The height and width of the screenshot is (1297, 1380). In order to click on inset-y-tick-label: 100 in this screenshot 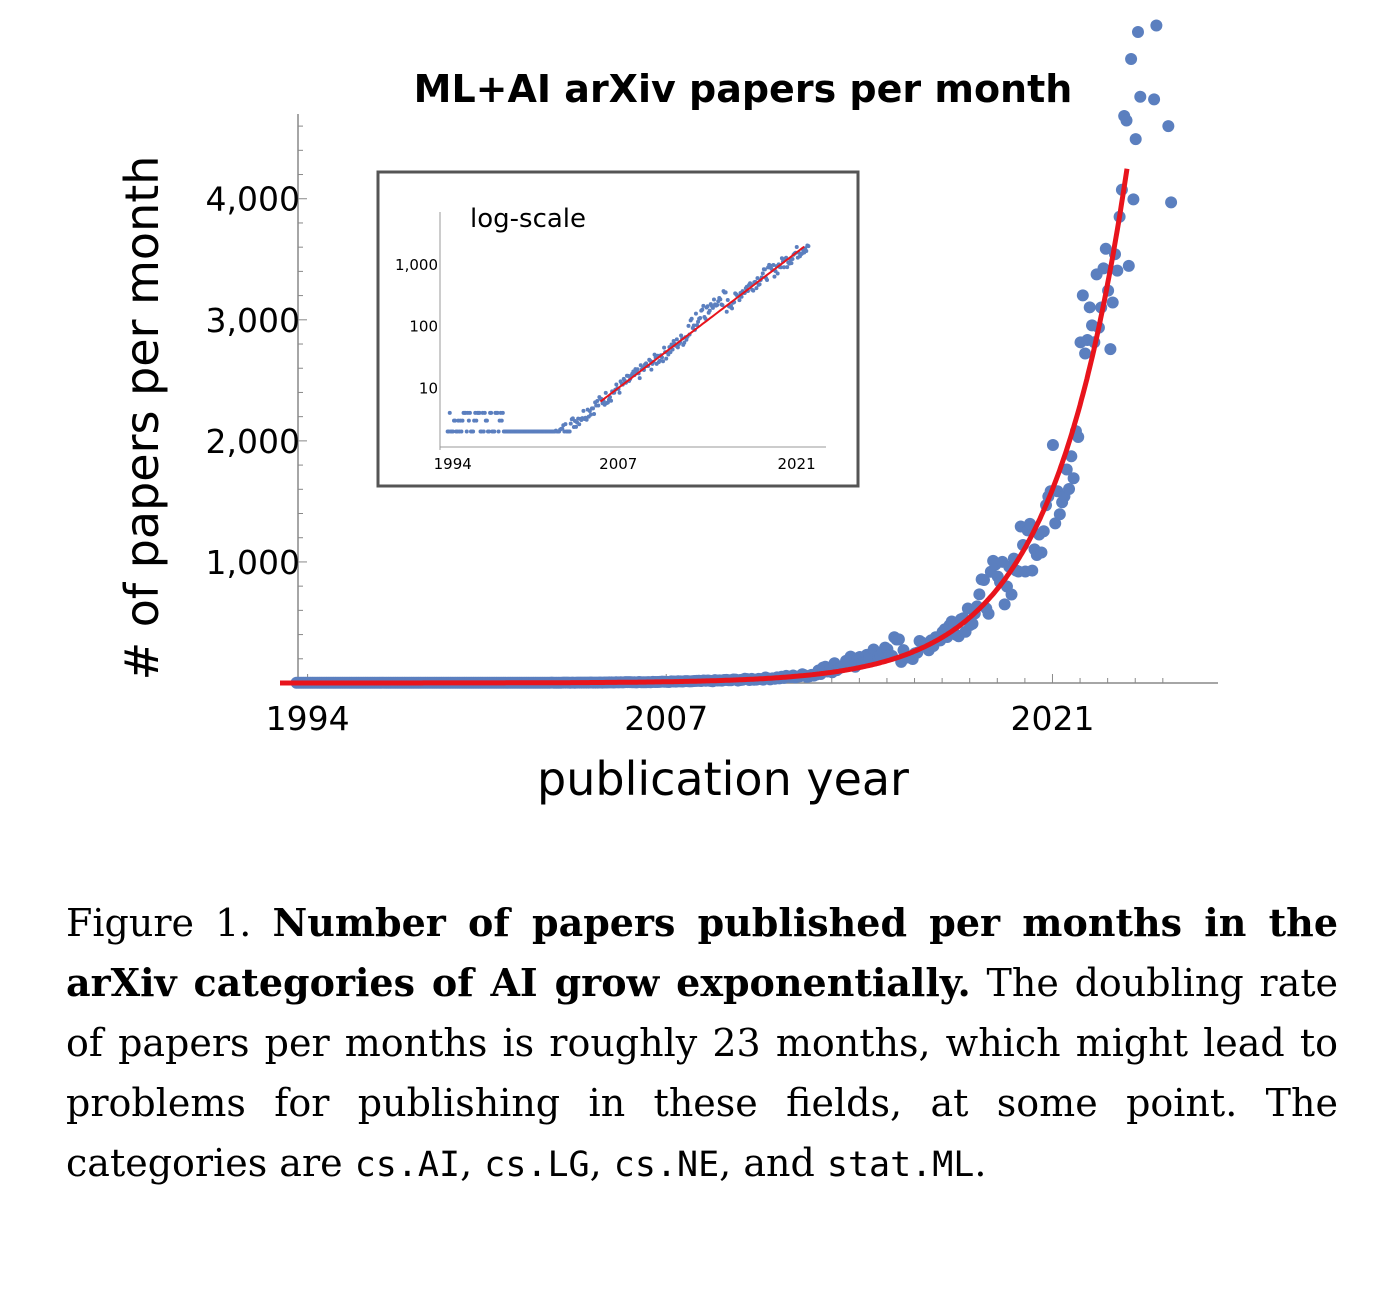, I will do `click(423, 327)`.